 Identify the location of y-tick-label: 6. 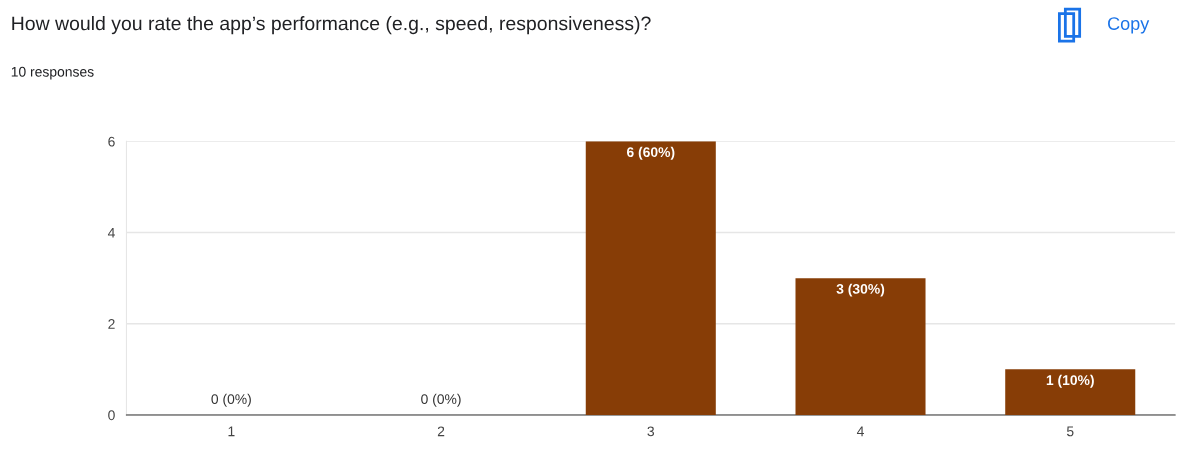
(111, 141).